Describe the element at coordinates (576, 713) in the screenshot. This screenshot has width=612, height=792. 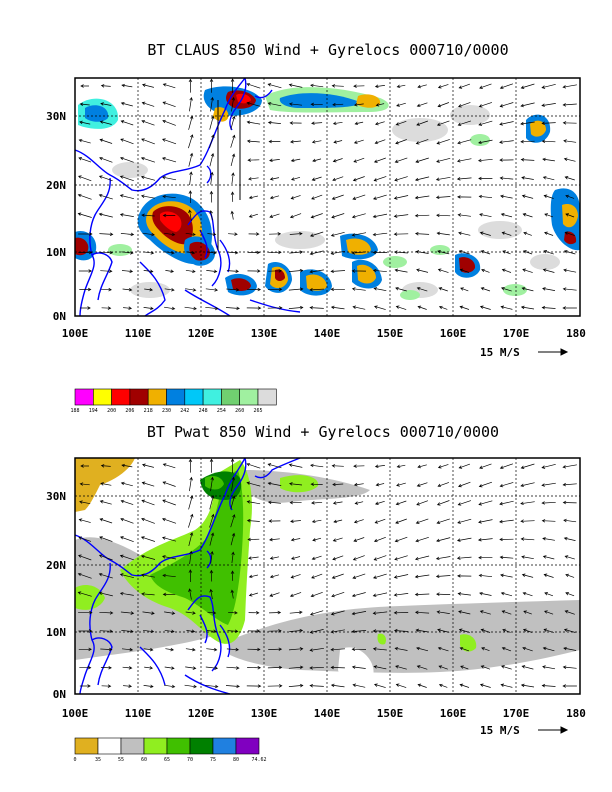
I see `p2-xtick-180: 180` at that location.